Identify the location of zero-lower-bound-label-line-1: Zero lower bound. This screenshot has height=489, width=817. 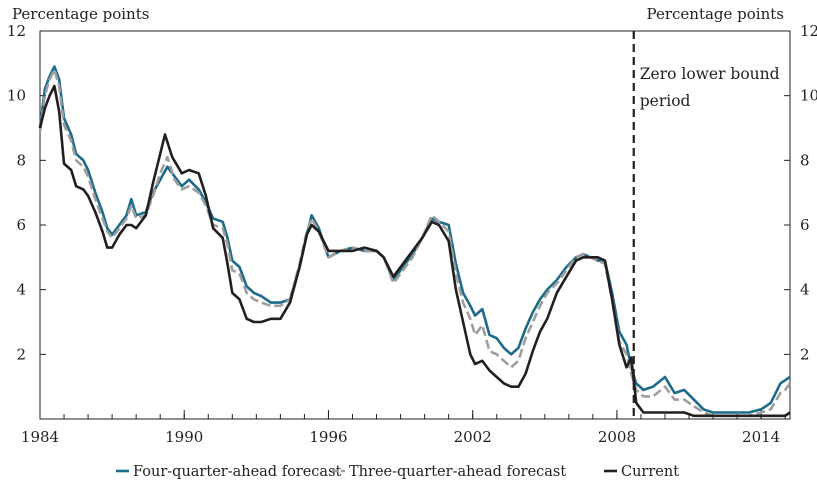
(710, 74).